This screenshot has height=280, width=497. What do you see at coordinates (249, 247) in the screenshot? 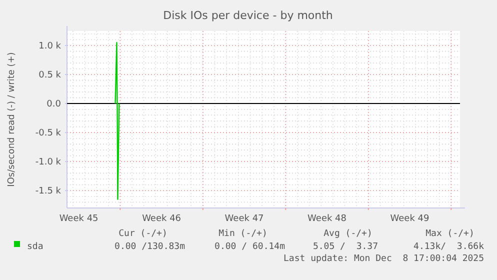
I see `text: 0.00 / 60.14m` at bounding box center [249, 247].